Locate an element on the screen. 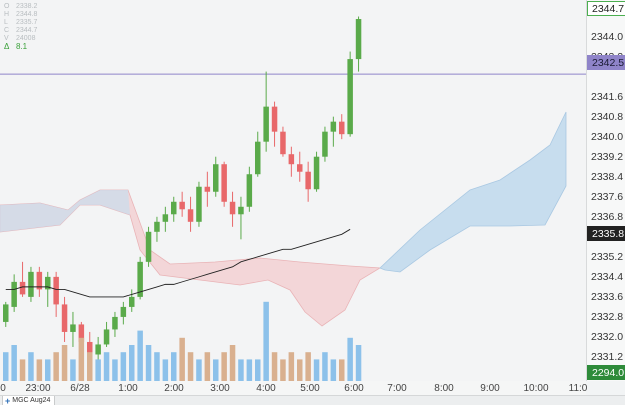  ohlc-volume: 24008 is located at coordinates (26, 38).